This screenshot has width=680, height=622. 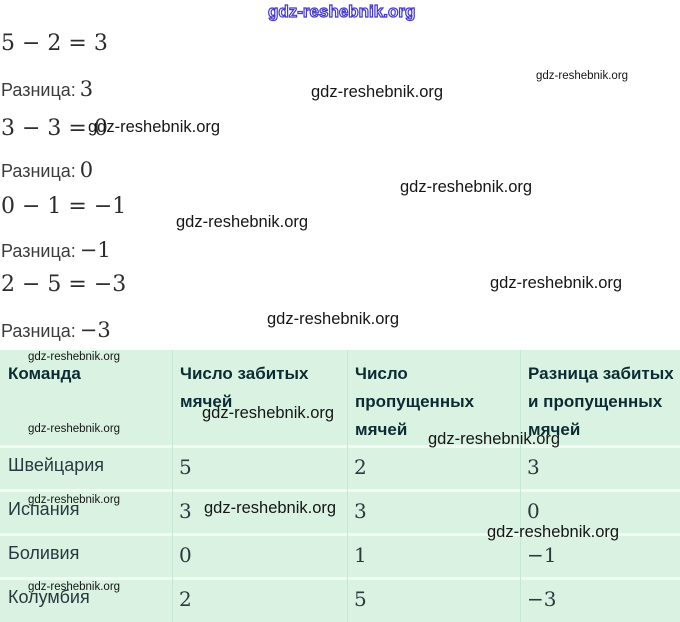 What do you see at coordinates (44, 373) in the screenshot?
I see `column-header-team: Команда` at bounding box center [44, 373].